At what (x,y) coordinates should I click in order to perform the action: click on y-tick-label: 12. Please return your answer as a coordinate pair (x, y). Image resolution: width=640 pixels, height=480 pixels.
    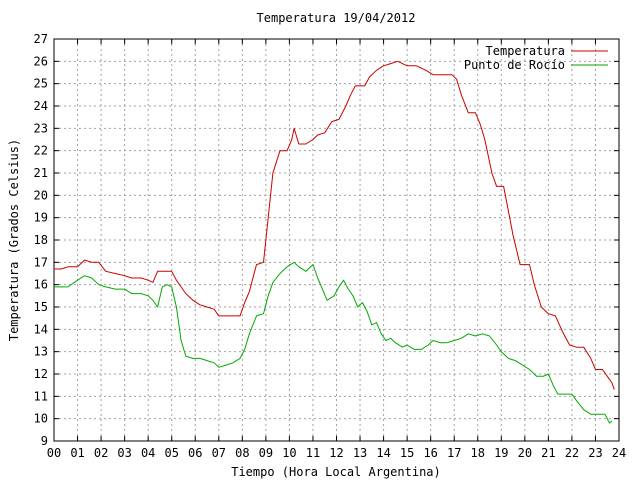
    Looking at the image, I should click on (41, 374).